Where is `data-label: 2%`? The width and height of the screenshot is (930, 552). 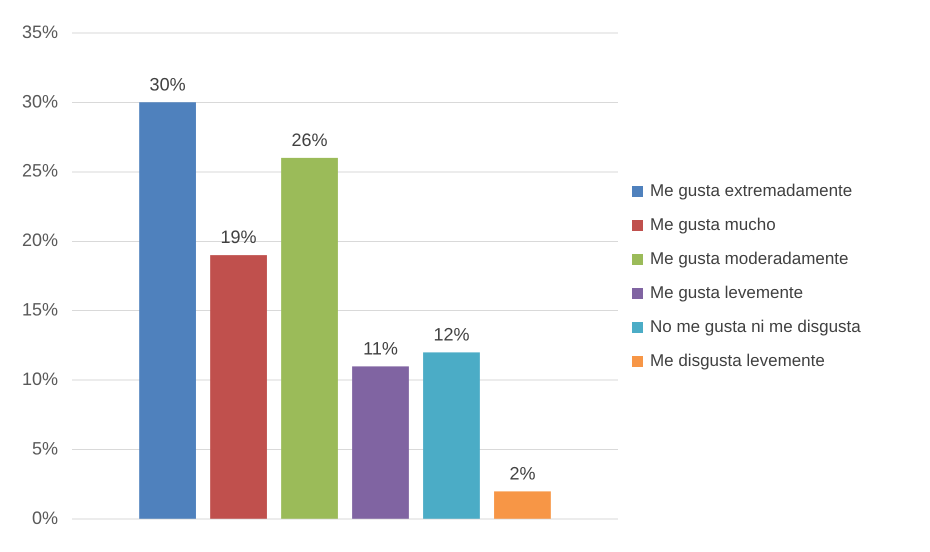 data-label: 2% is located at coordinates (522, 473).